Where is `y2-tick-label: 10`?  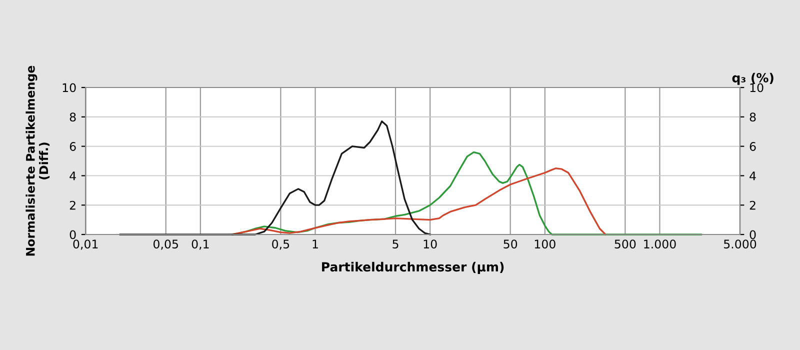
y2-tick-label: 10 is located at coordinates (757, 87).